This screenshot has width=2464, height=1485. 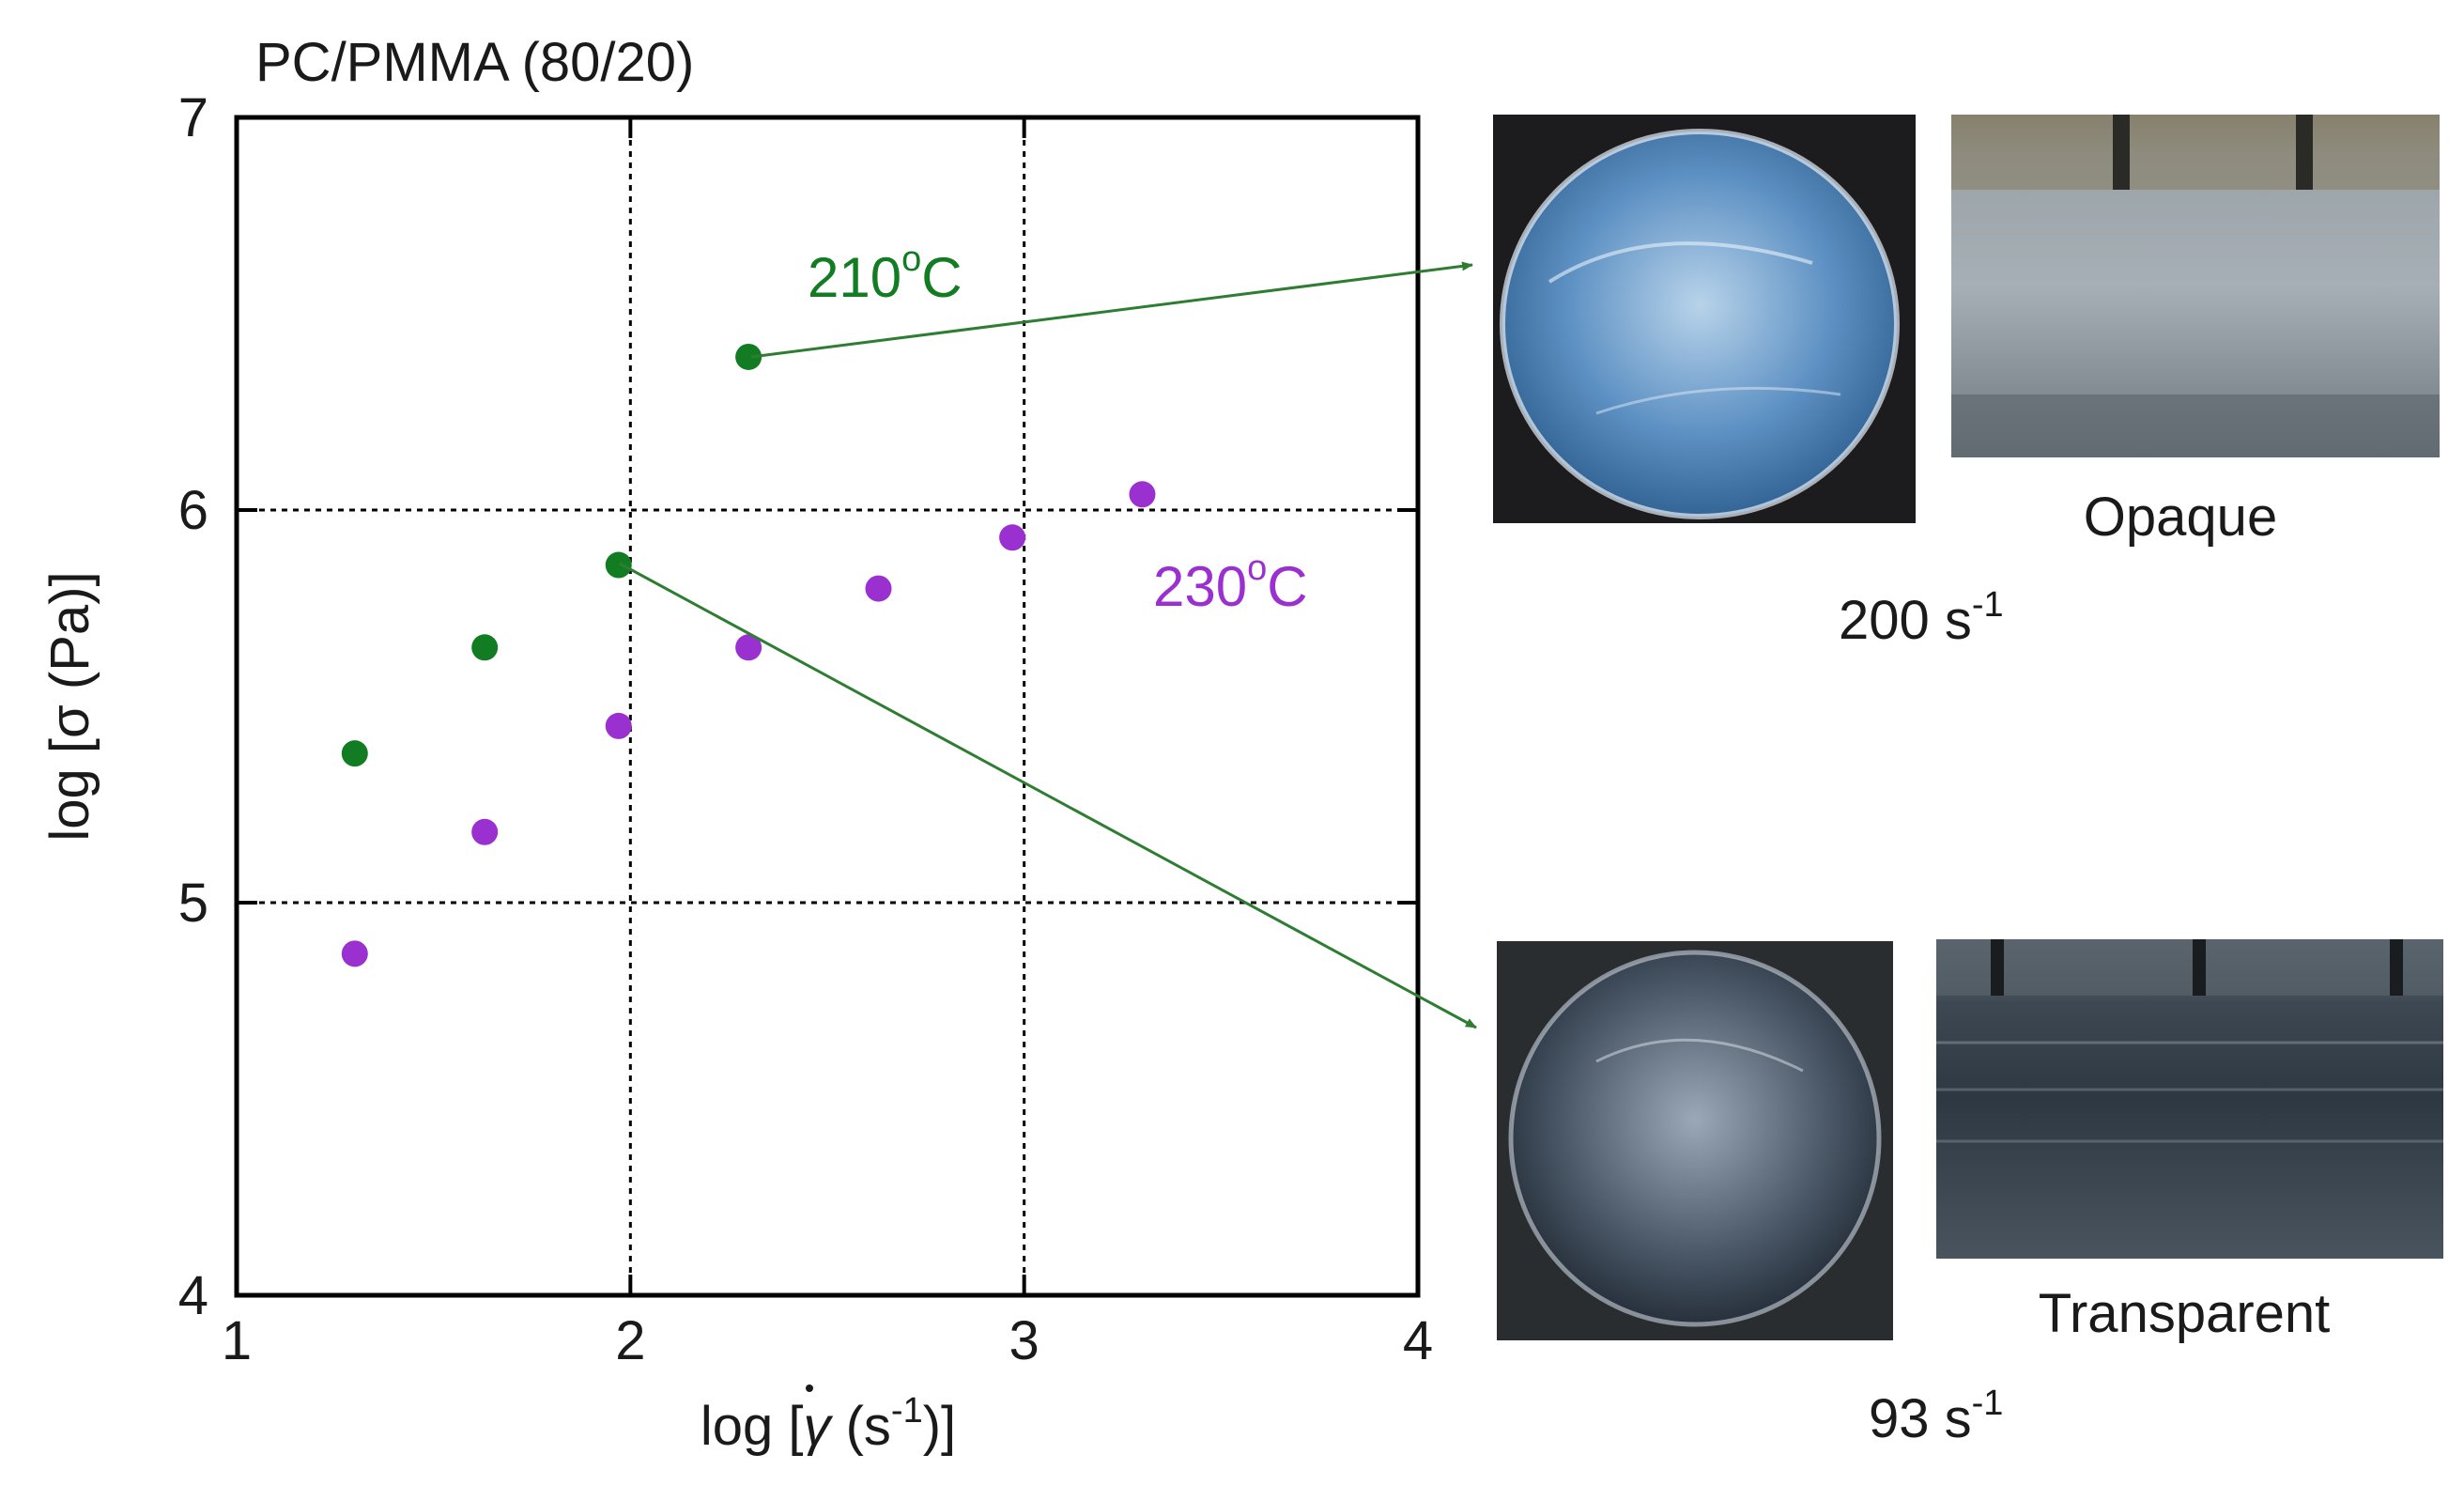 What do you see at coordinates (474, 63) in the screenshot?
I see `chart-title: PC/PMMA (80/20)` at bounding box center [474, 63].